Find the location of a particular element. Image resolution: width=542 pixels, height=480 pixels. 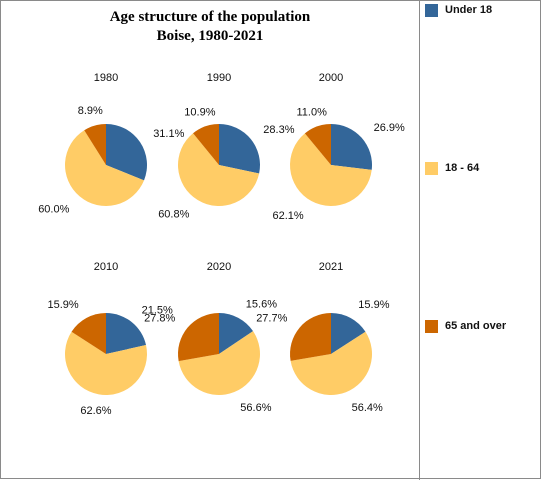

pie-2000: 2000 26.9% 62.1% 11.0% is located at coordinates (338, 147).